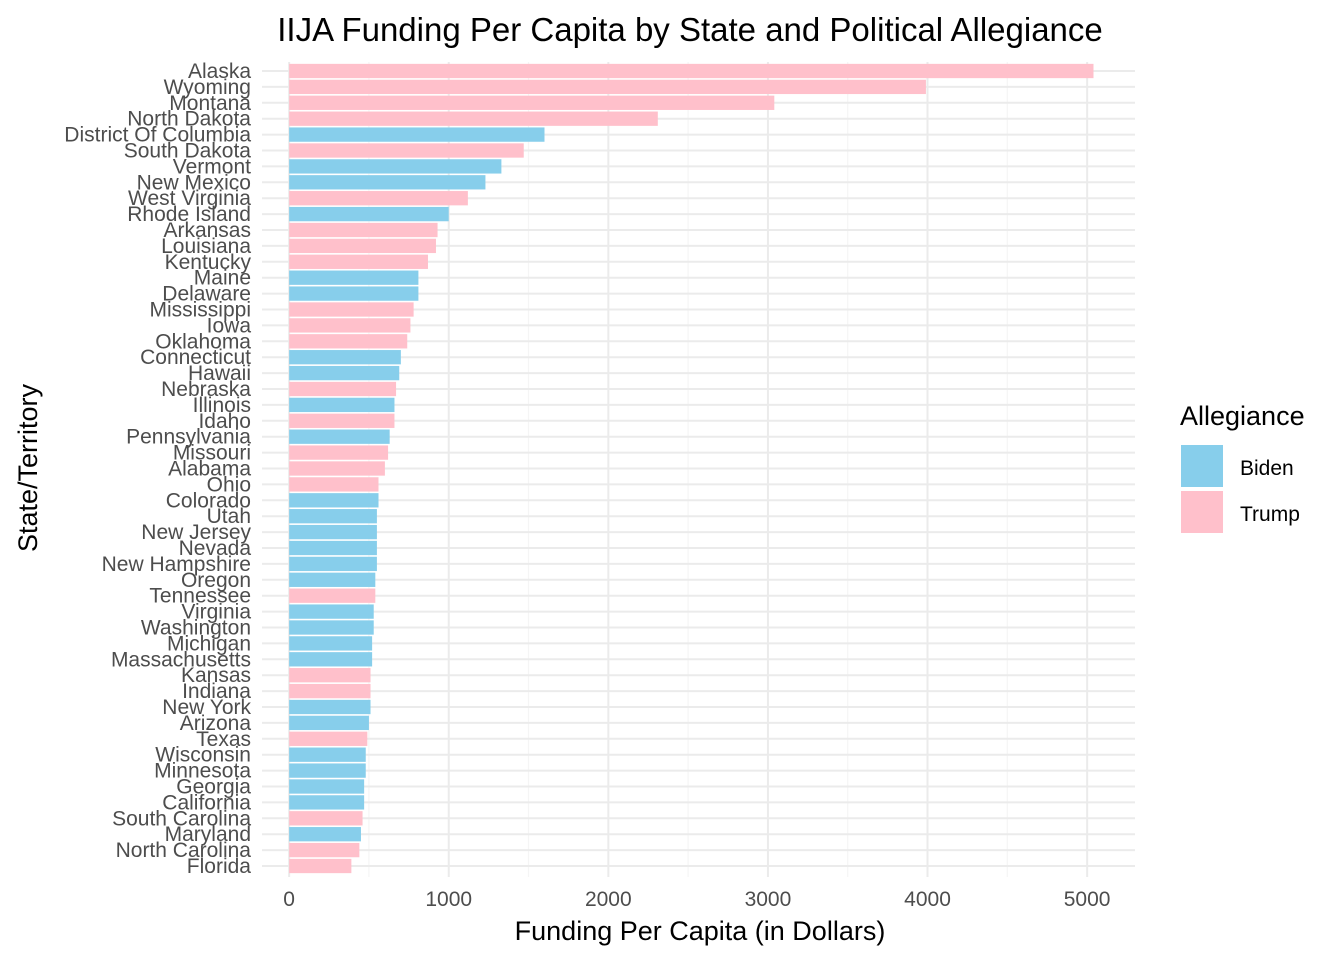  I want to click on bar-wyoming, so click(607, 87).